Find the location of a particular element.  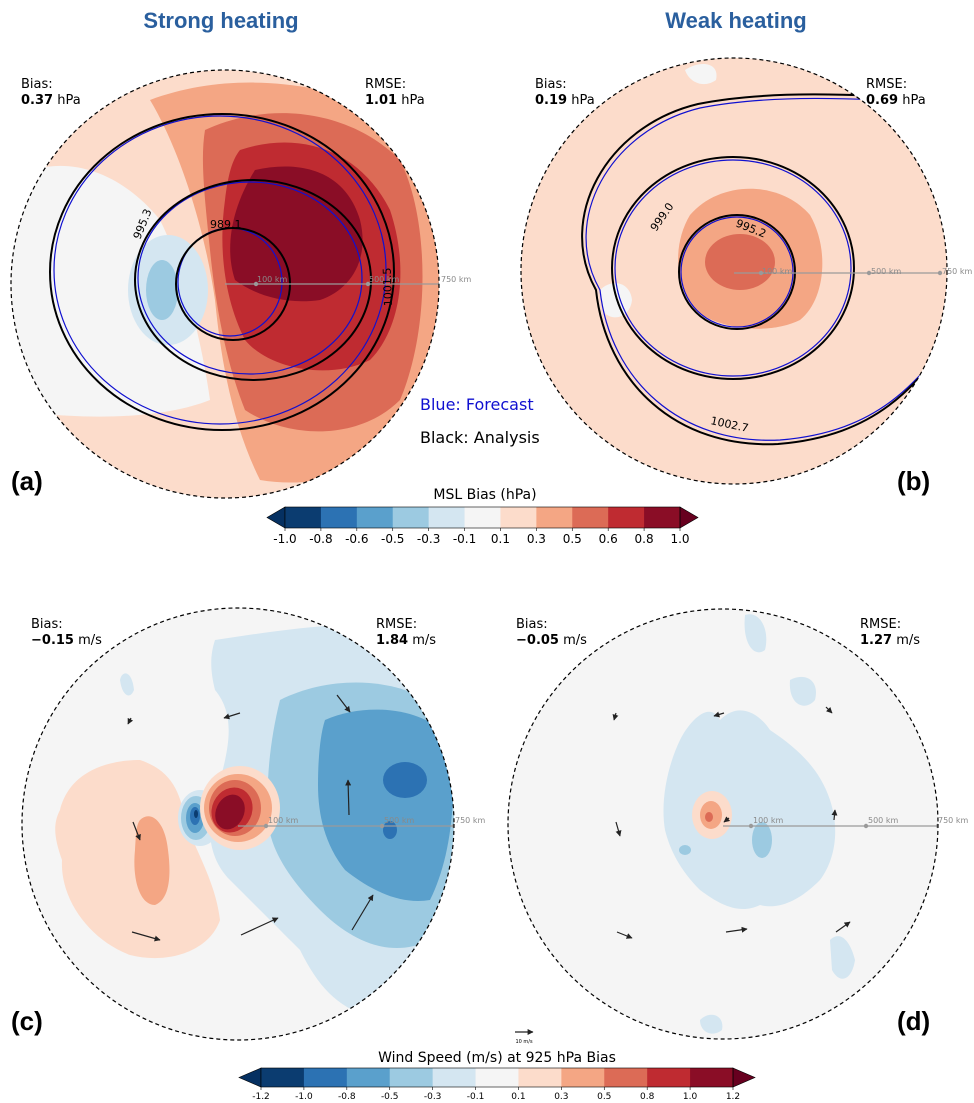

vector-key-label: 10 m/s is located at coordinates (524, 1042).